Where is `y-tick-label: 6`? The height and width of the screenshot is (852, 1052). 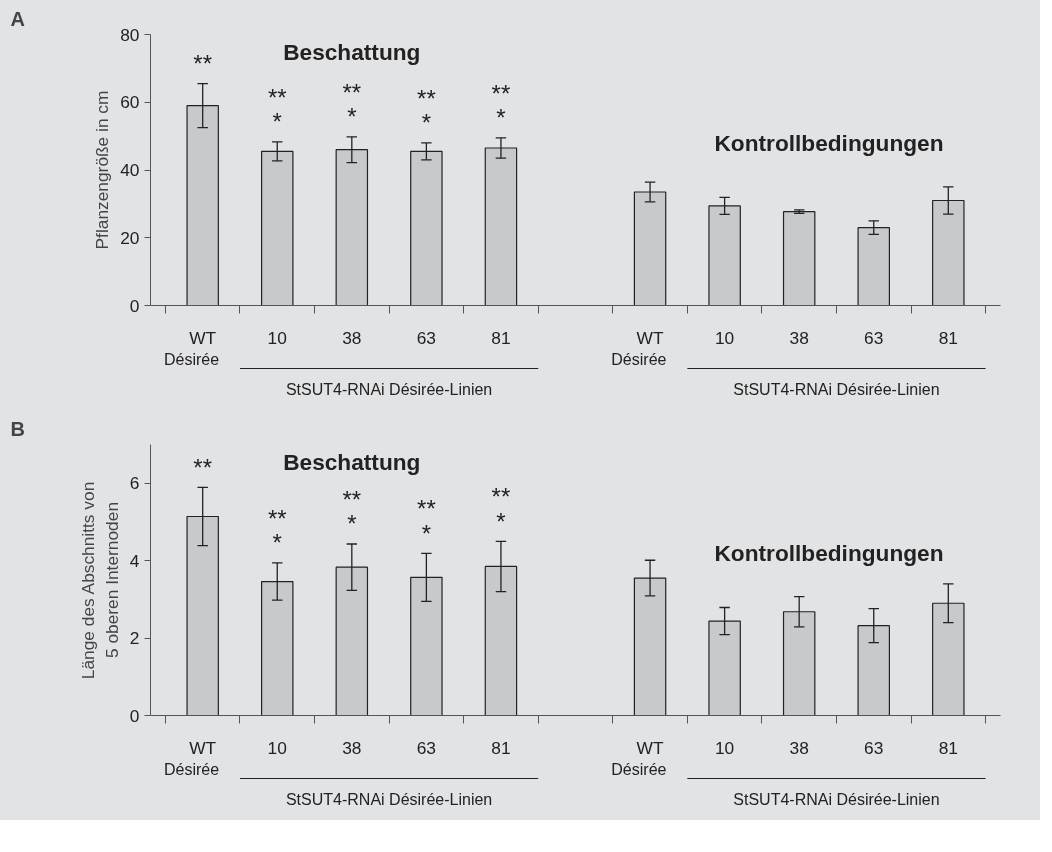
y-tick-label: 6 is located at coordinates (134, 483).